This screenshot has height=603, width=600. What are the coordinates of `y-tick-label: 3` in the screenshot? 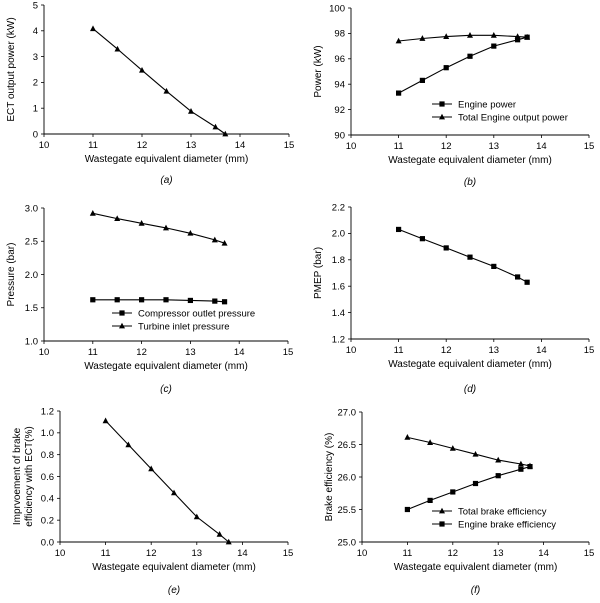 It's located at (35, 57).